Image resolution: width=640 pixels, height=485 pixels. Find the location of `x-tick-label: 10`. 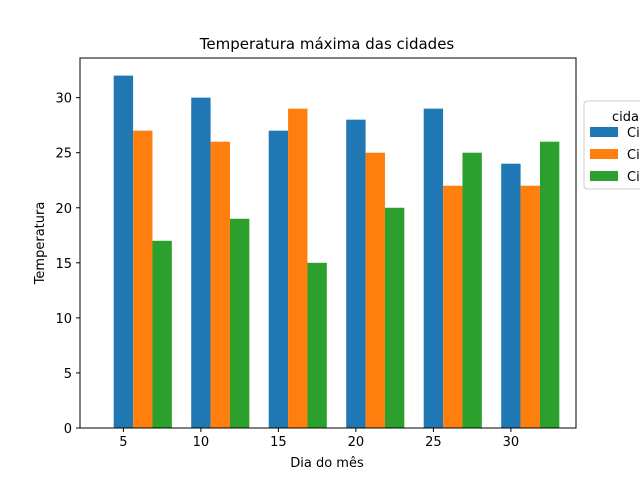

x-tick-label: 10 is located at coordinates (201, 442).